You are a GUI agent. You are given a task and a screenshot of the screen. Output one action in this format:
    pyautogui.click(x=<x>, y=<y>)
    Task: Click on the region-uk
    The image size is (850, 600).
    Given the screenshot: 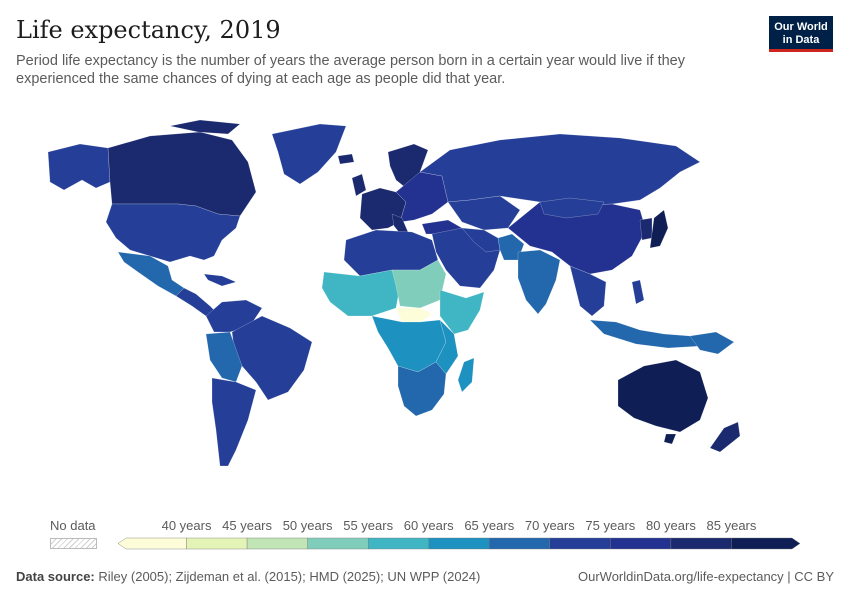 What is the action you would take?
    pyautogui.click(x=359, y=185)
    